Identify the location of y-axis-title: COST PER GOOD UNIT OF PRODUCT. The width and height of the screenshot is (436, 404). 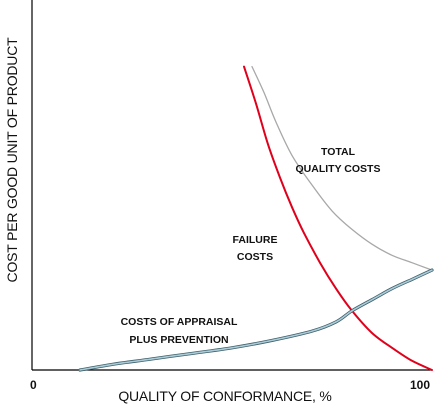
(12, 160).